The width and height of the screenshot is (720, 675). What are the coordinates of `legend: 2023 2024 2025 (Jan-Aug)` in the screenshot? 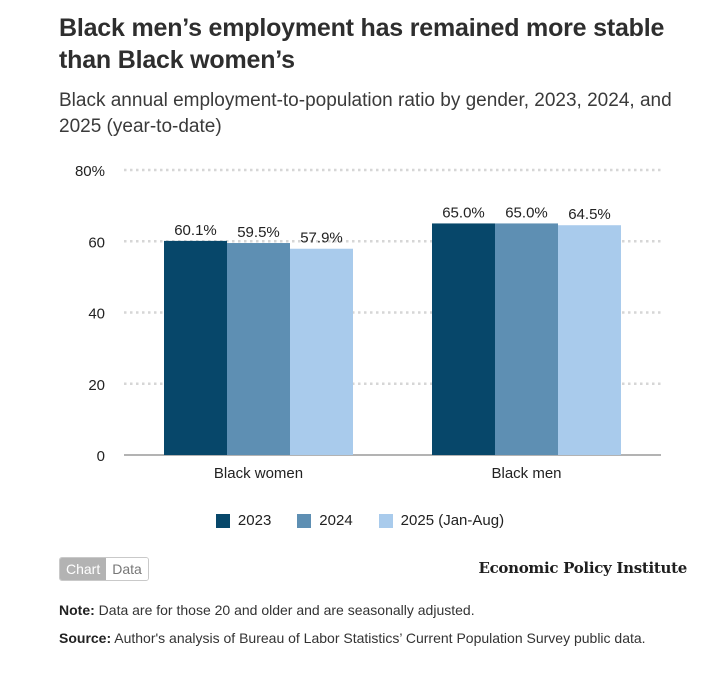 It's located at (360, 520).